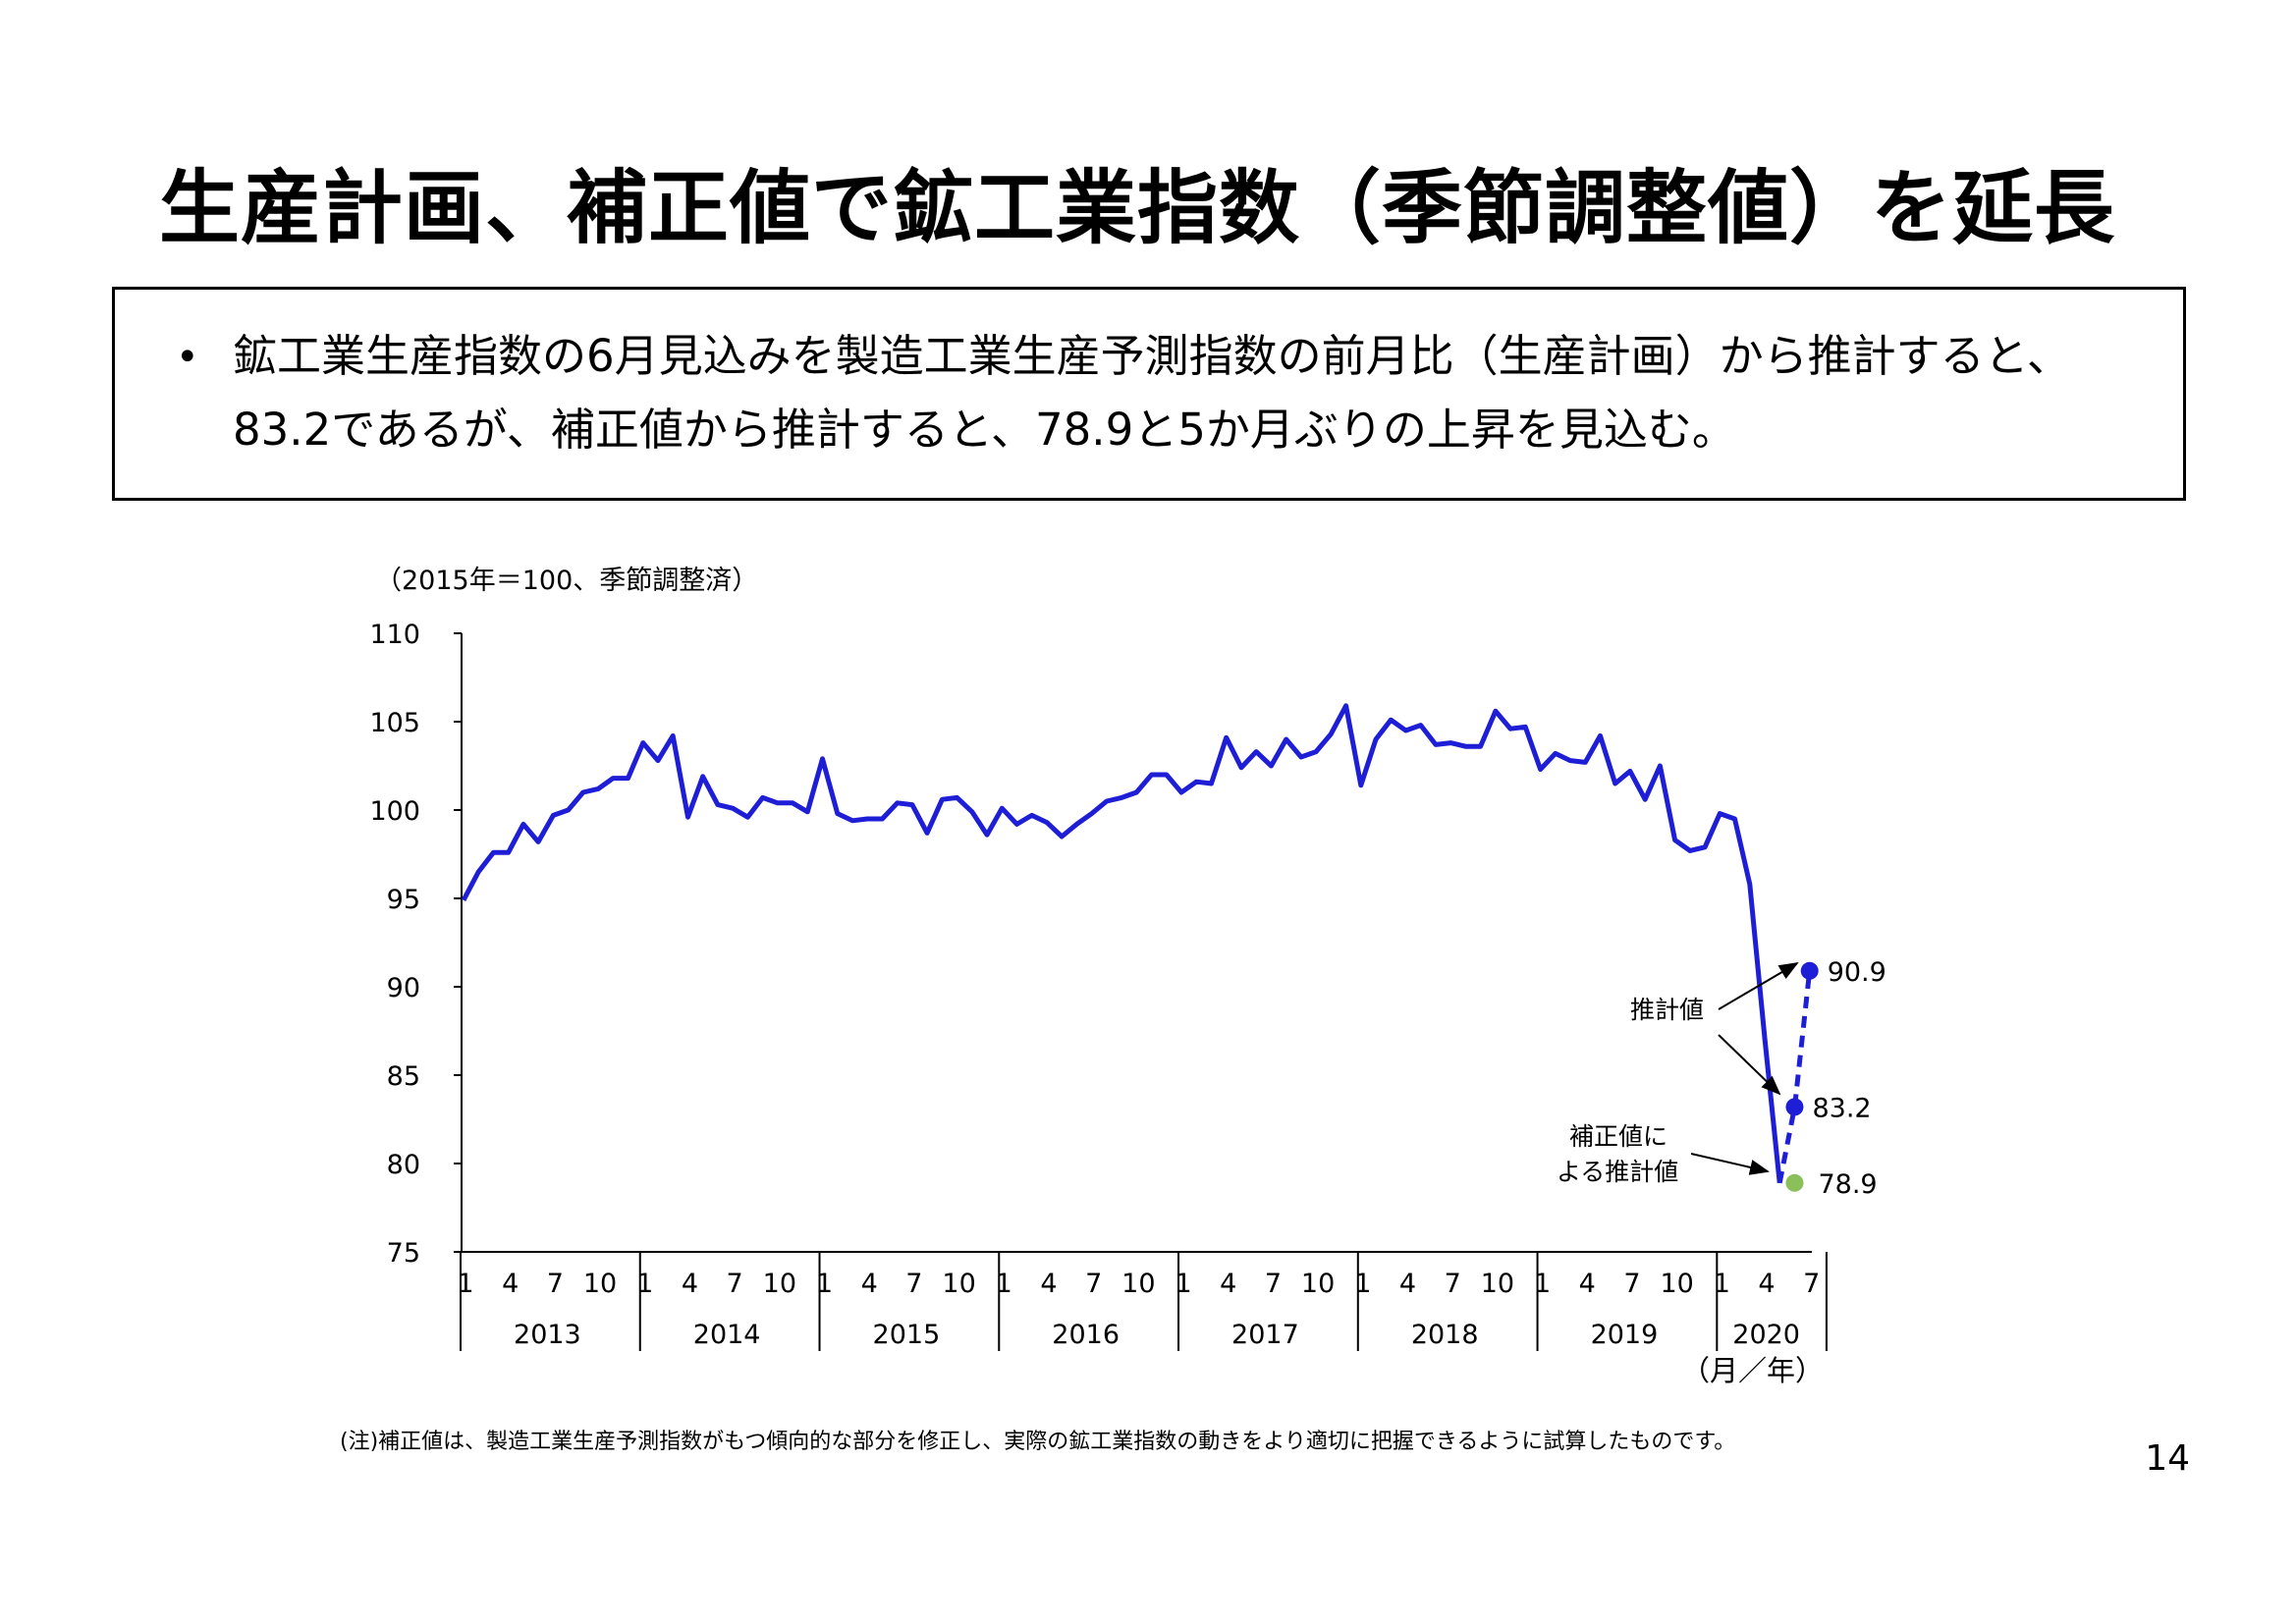 The image size is (2296, 1624). What do you see at coordinates (1265, 1335) in the screenshot?
I see `year-label: 2017` at bounding box center [1265, 1335].